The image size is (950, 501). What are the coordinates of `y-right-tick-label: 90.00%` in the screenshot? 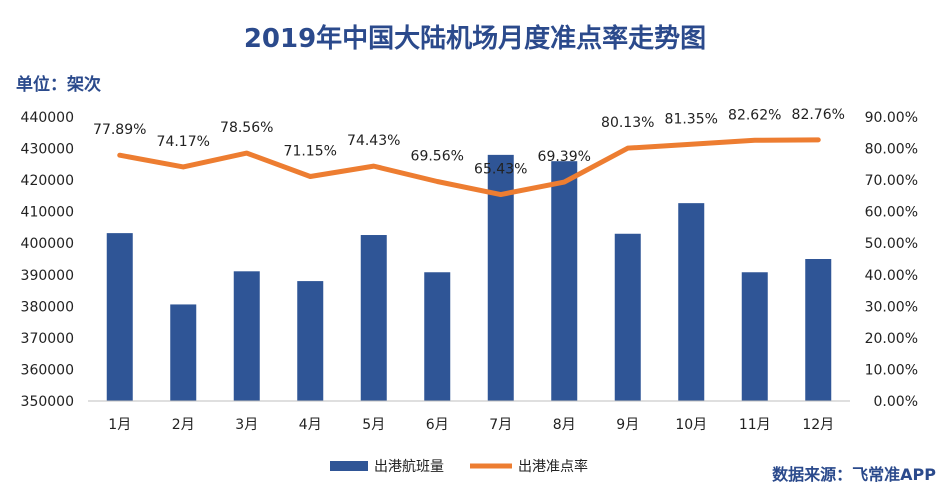 It's located at (891, 118).